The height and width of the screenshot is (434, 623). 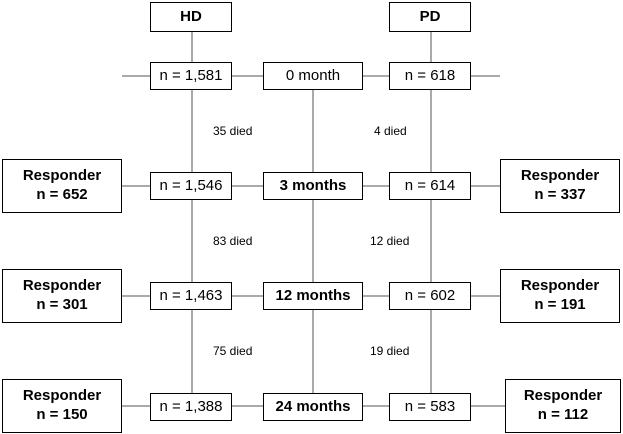 I want to click on hd-count-3: n = 1,546, so click(x=191, y=186).